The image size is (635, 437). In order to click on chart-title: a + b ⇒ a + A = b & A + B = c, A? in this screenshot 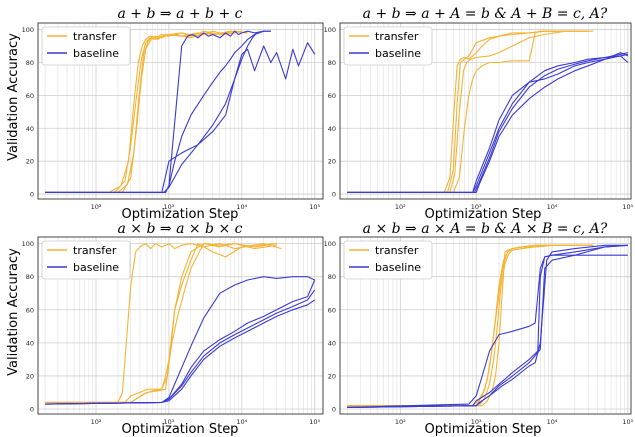, I will do `click(485, 14)`.